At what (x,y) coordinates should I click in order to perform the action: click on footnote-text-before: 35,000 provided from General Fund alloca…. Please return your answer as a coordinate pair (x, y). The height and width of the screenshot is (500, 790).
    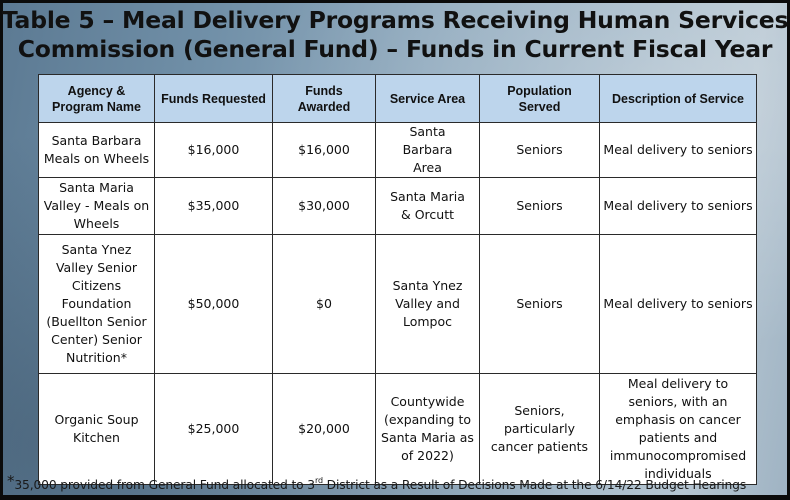
    Looking at the image, I should click on (164, 485).